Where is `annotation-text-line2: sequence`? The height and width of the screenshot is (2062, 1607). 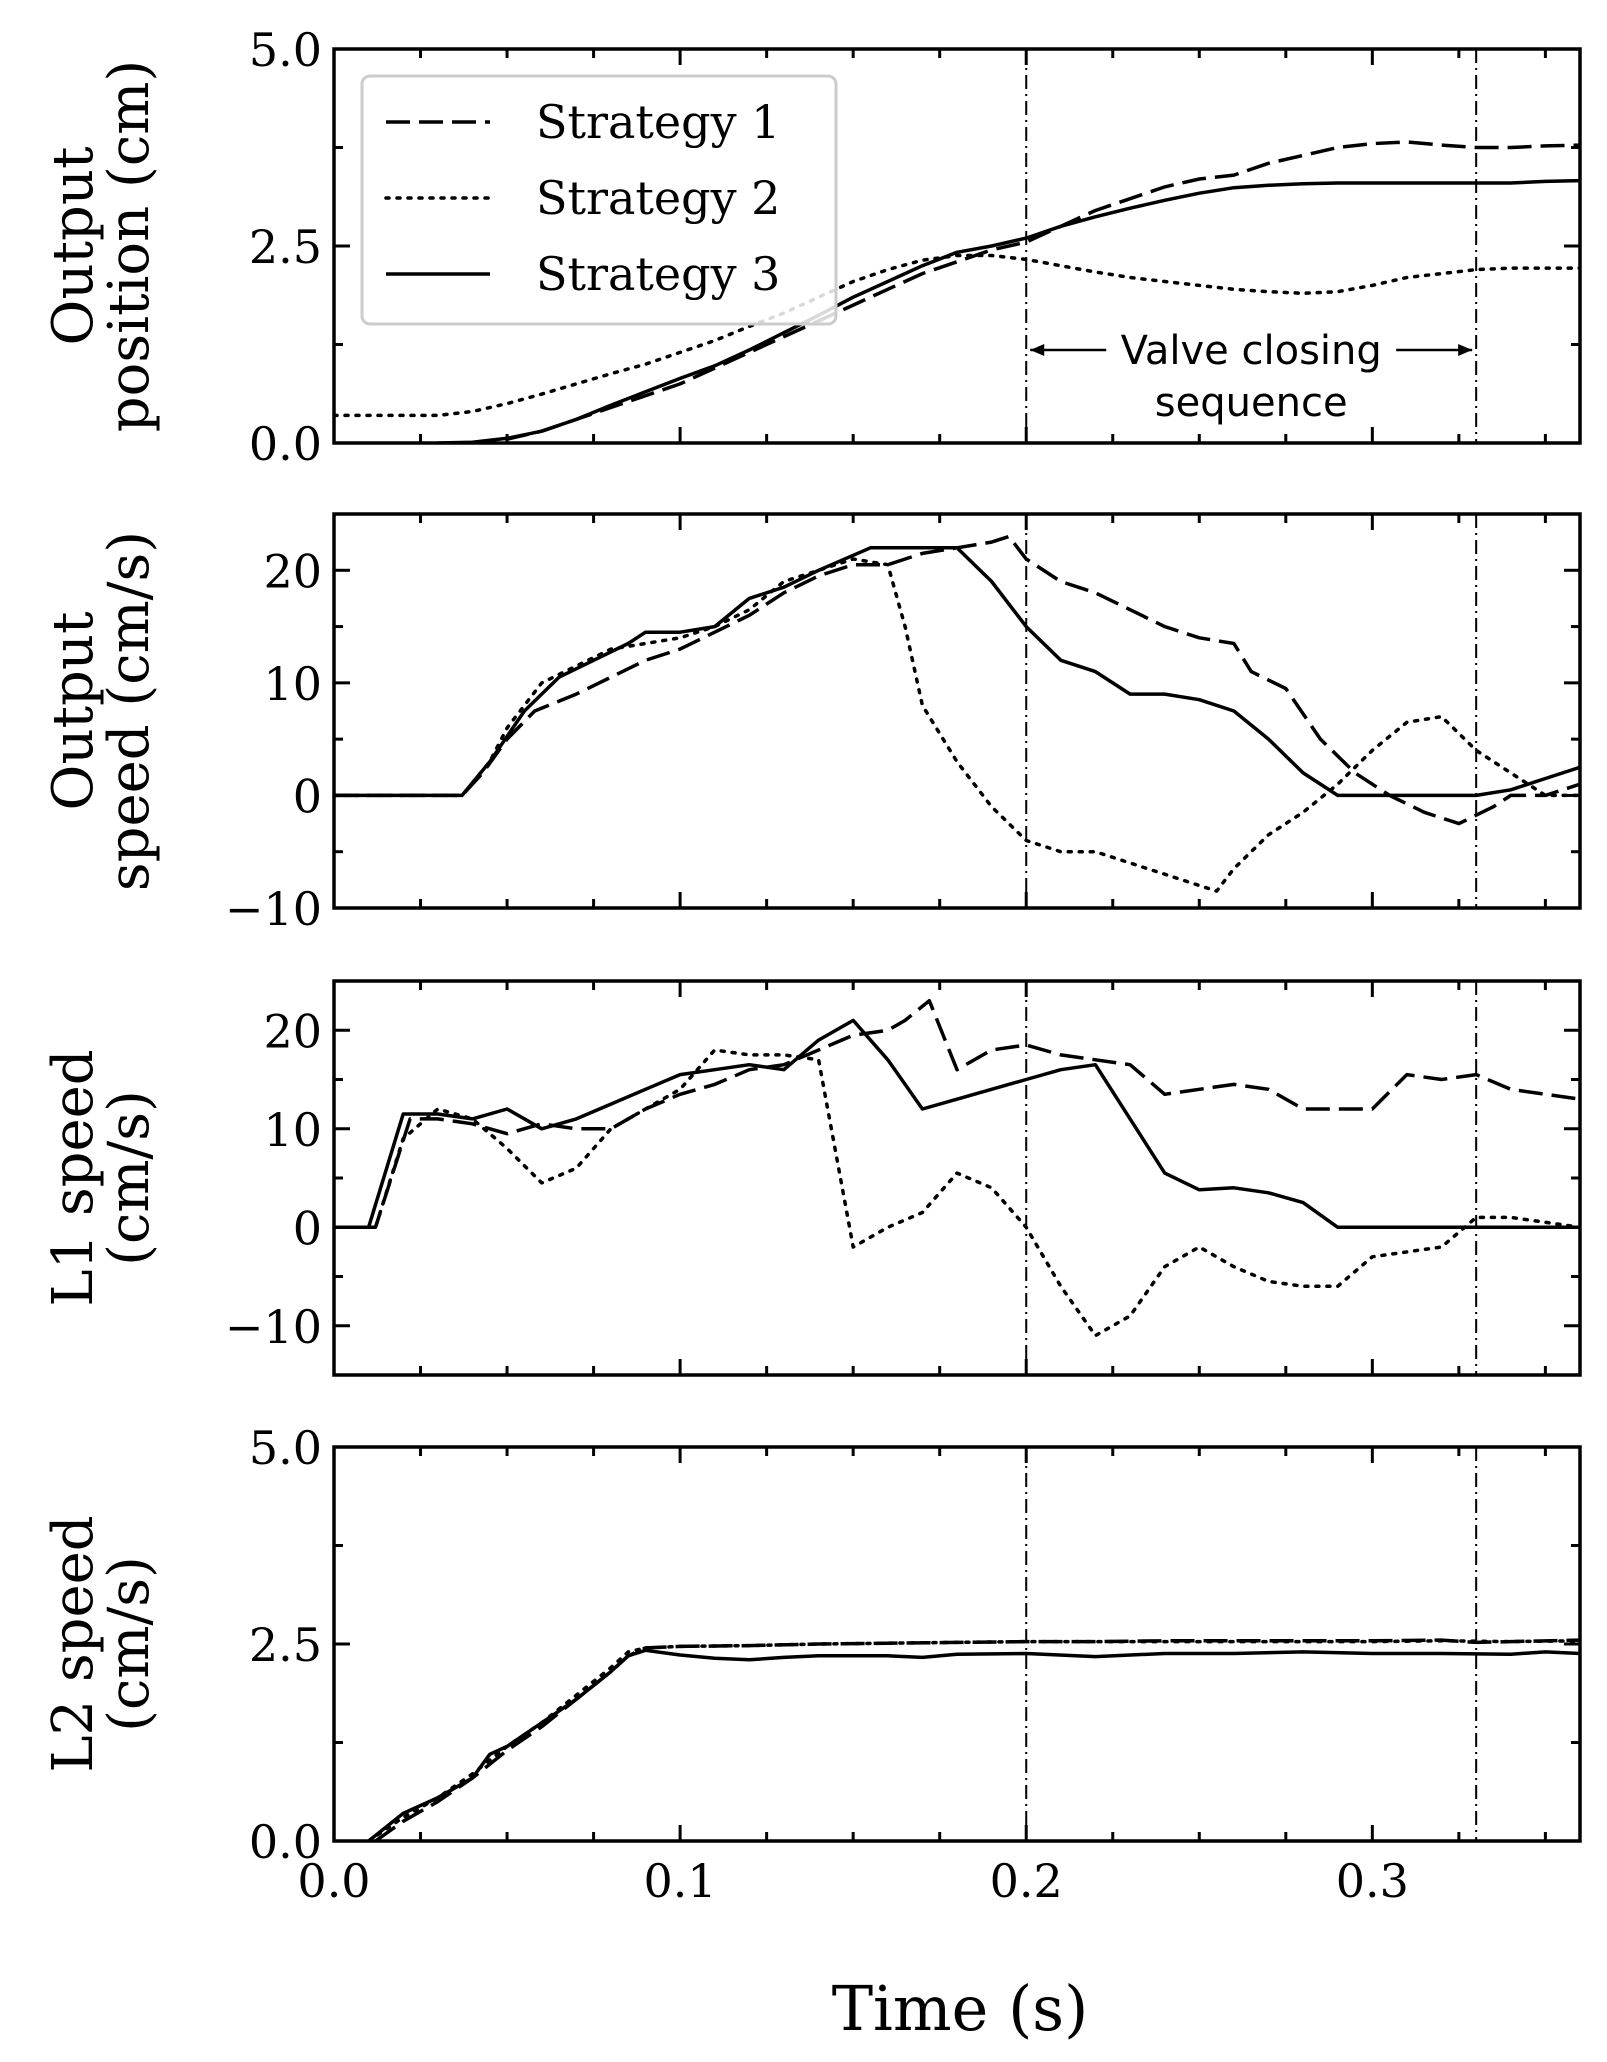
annotation-text-line2: sequence is located at coordinates (1251, 403).